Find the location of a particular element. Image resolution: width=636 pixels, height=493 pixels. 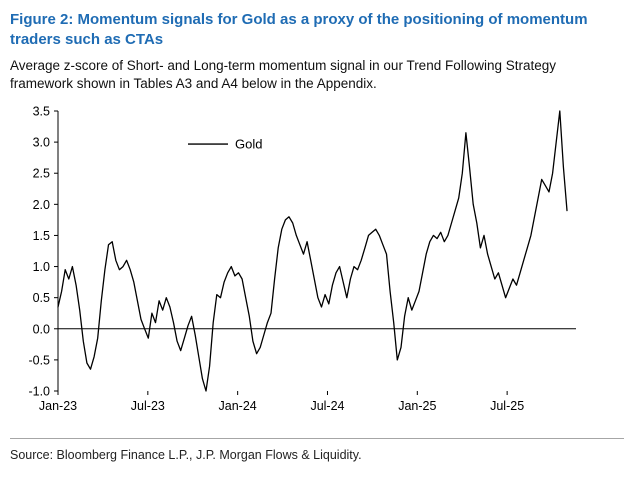

x-tick-label: Jul-25 is located at coordinates (507, 406).